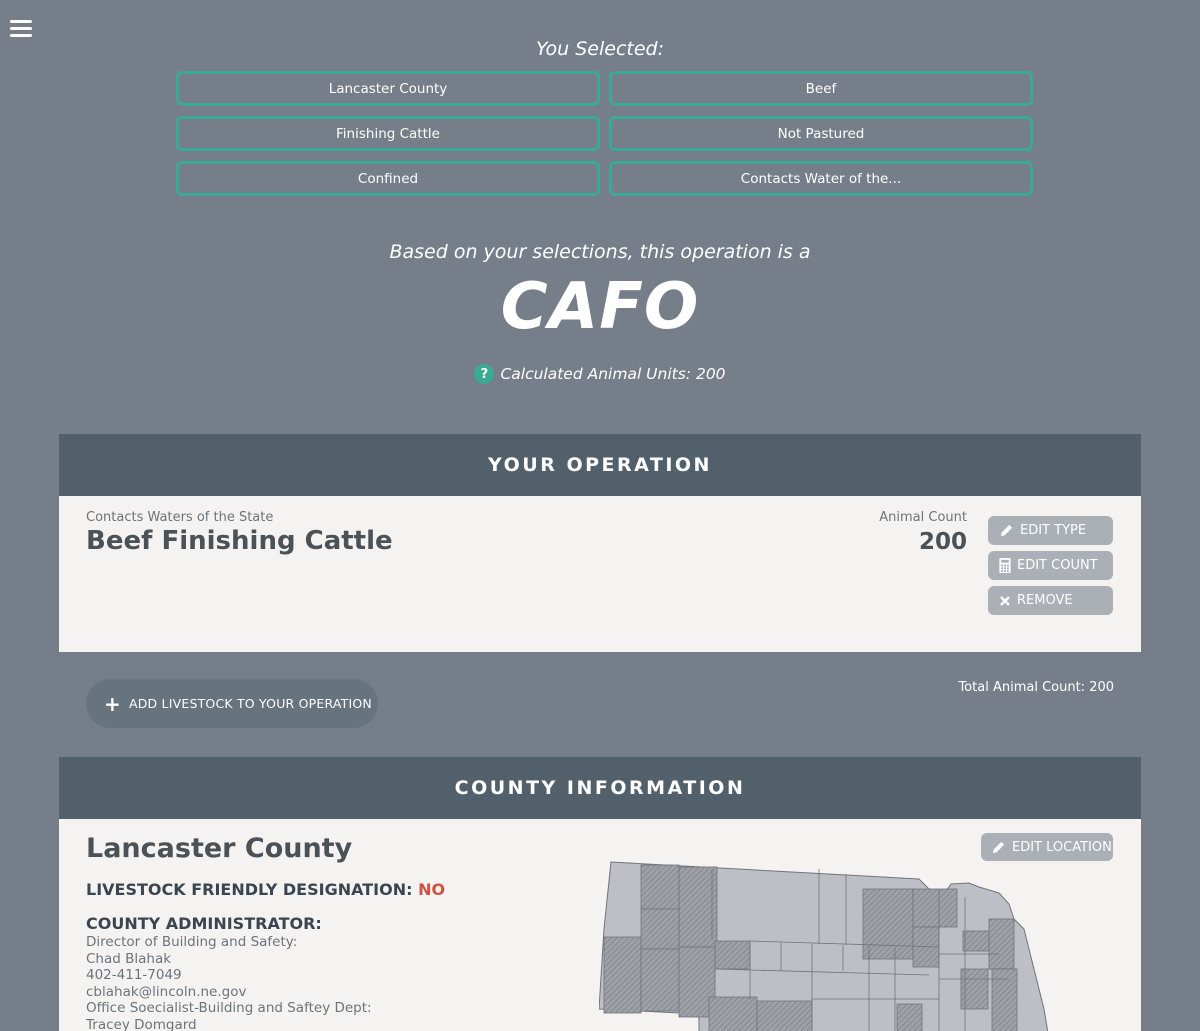 This screenshot has width=1200, height=1031. Describe the element at coordinates (249, 889) in the screenshot. I see `designation-label: LIVESTOCK FRIENDLY DESIGNATION:` at that location.